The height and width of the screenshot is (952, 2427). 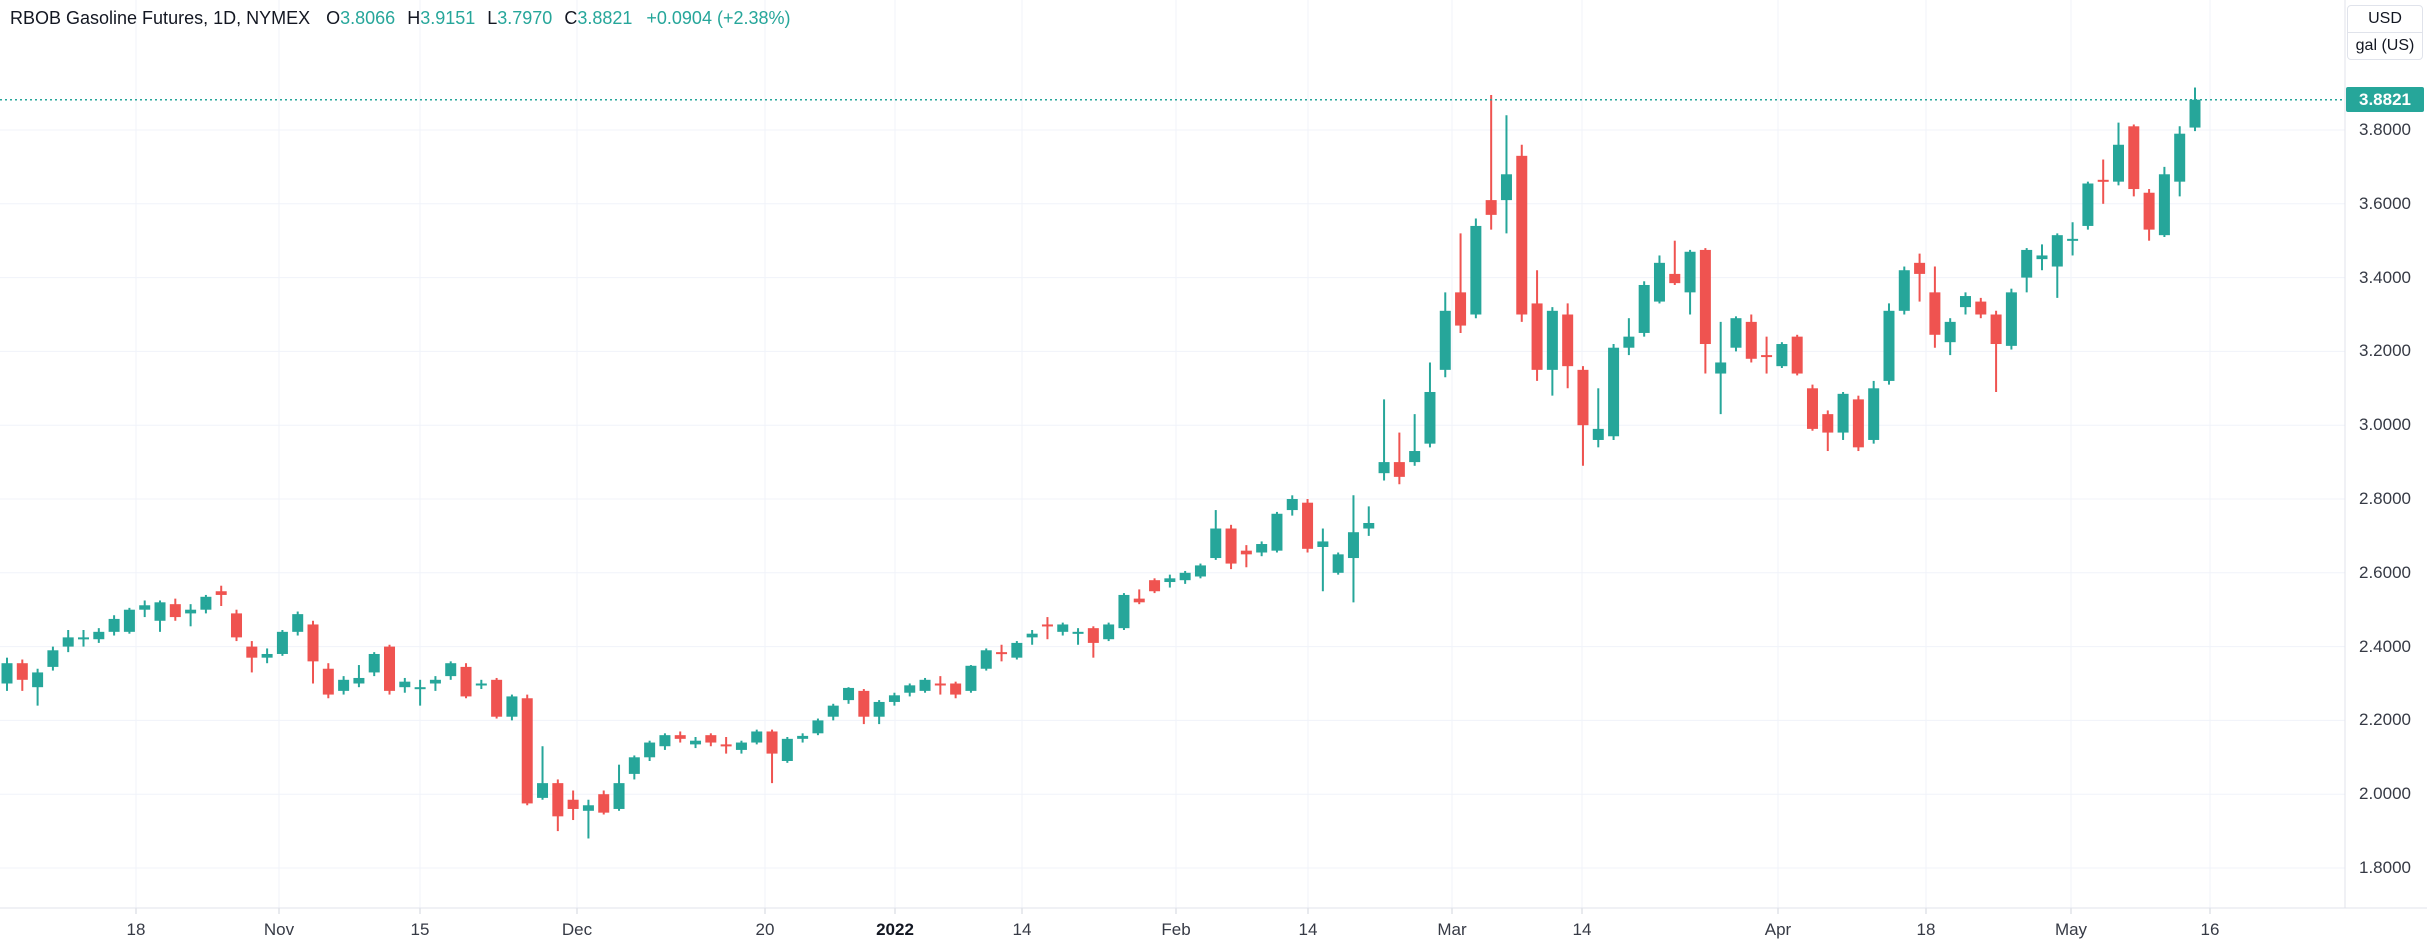 I want to click on price-axis-label: 2.0000, so click(x=2385, y=794).